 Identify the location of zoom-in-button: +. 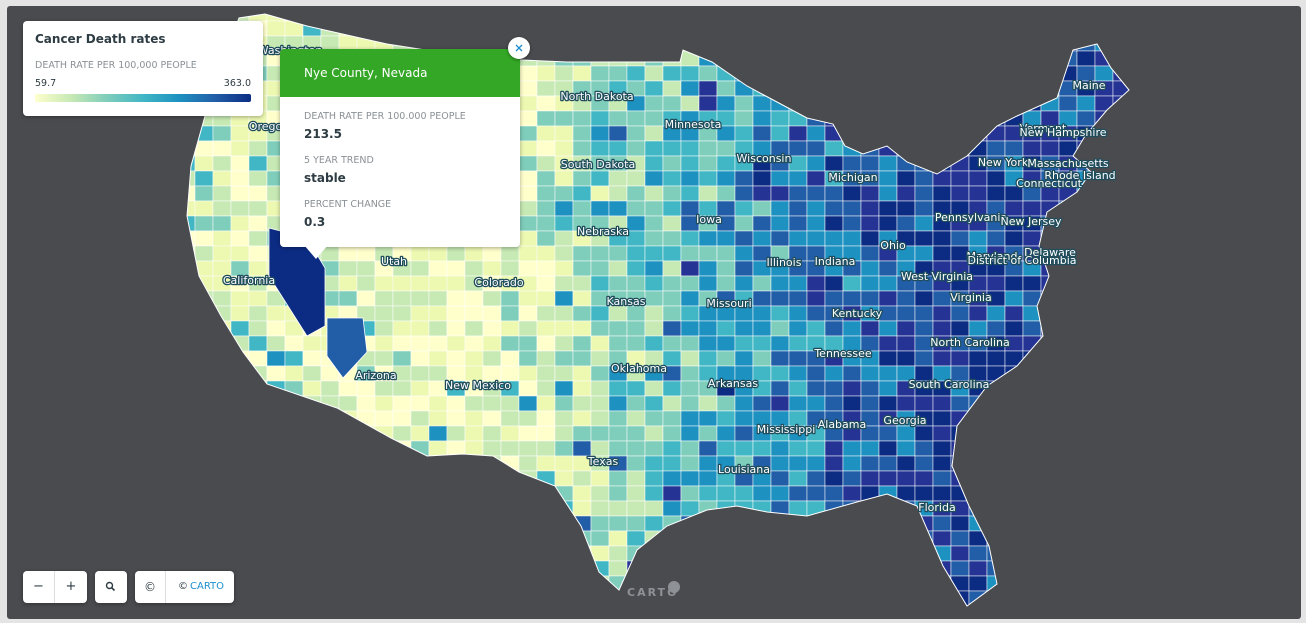
(71, 586).